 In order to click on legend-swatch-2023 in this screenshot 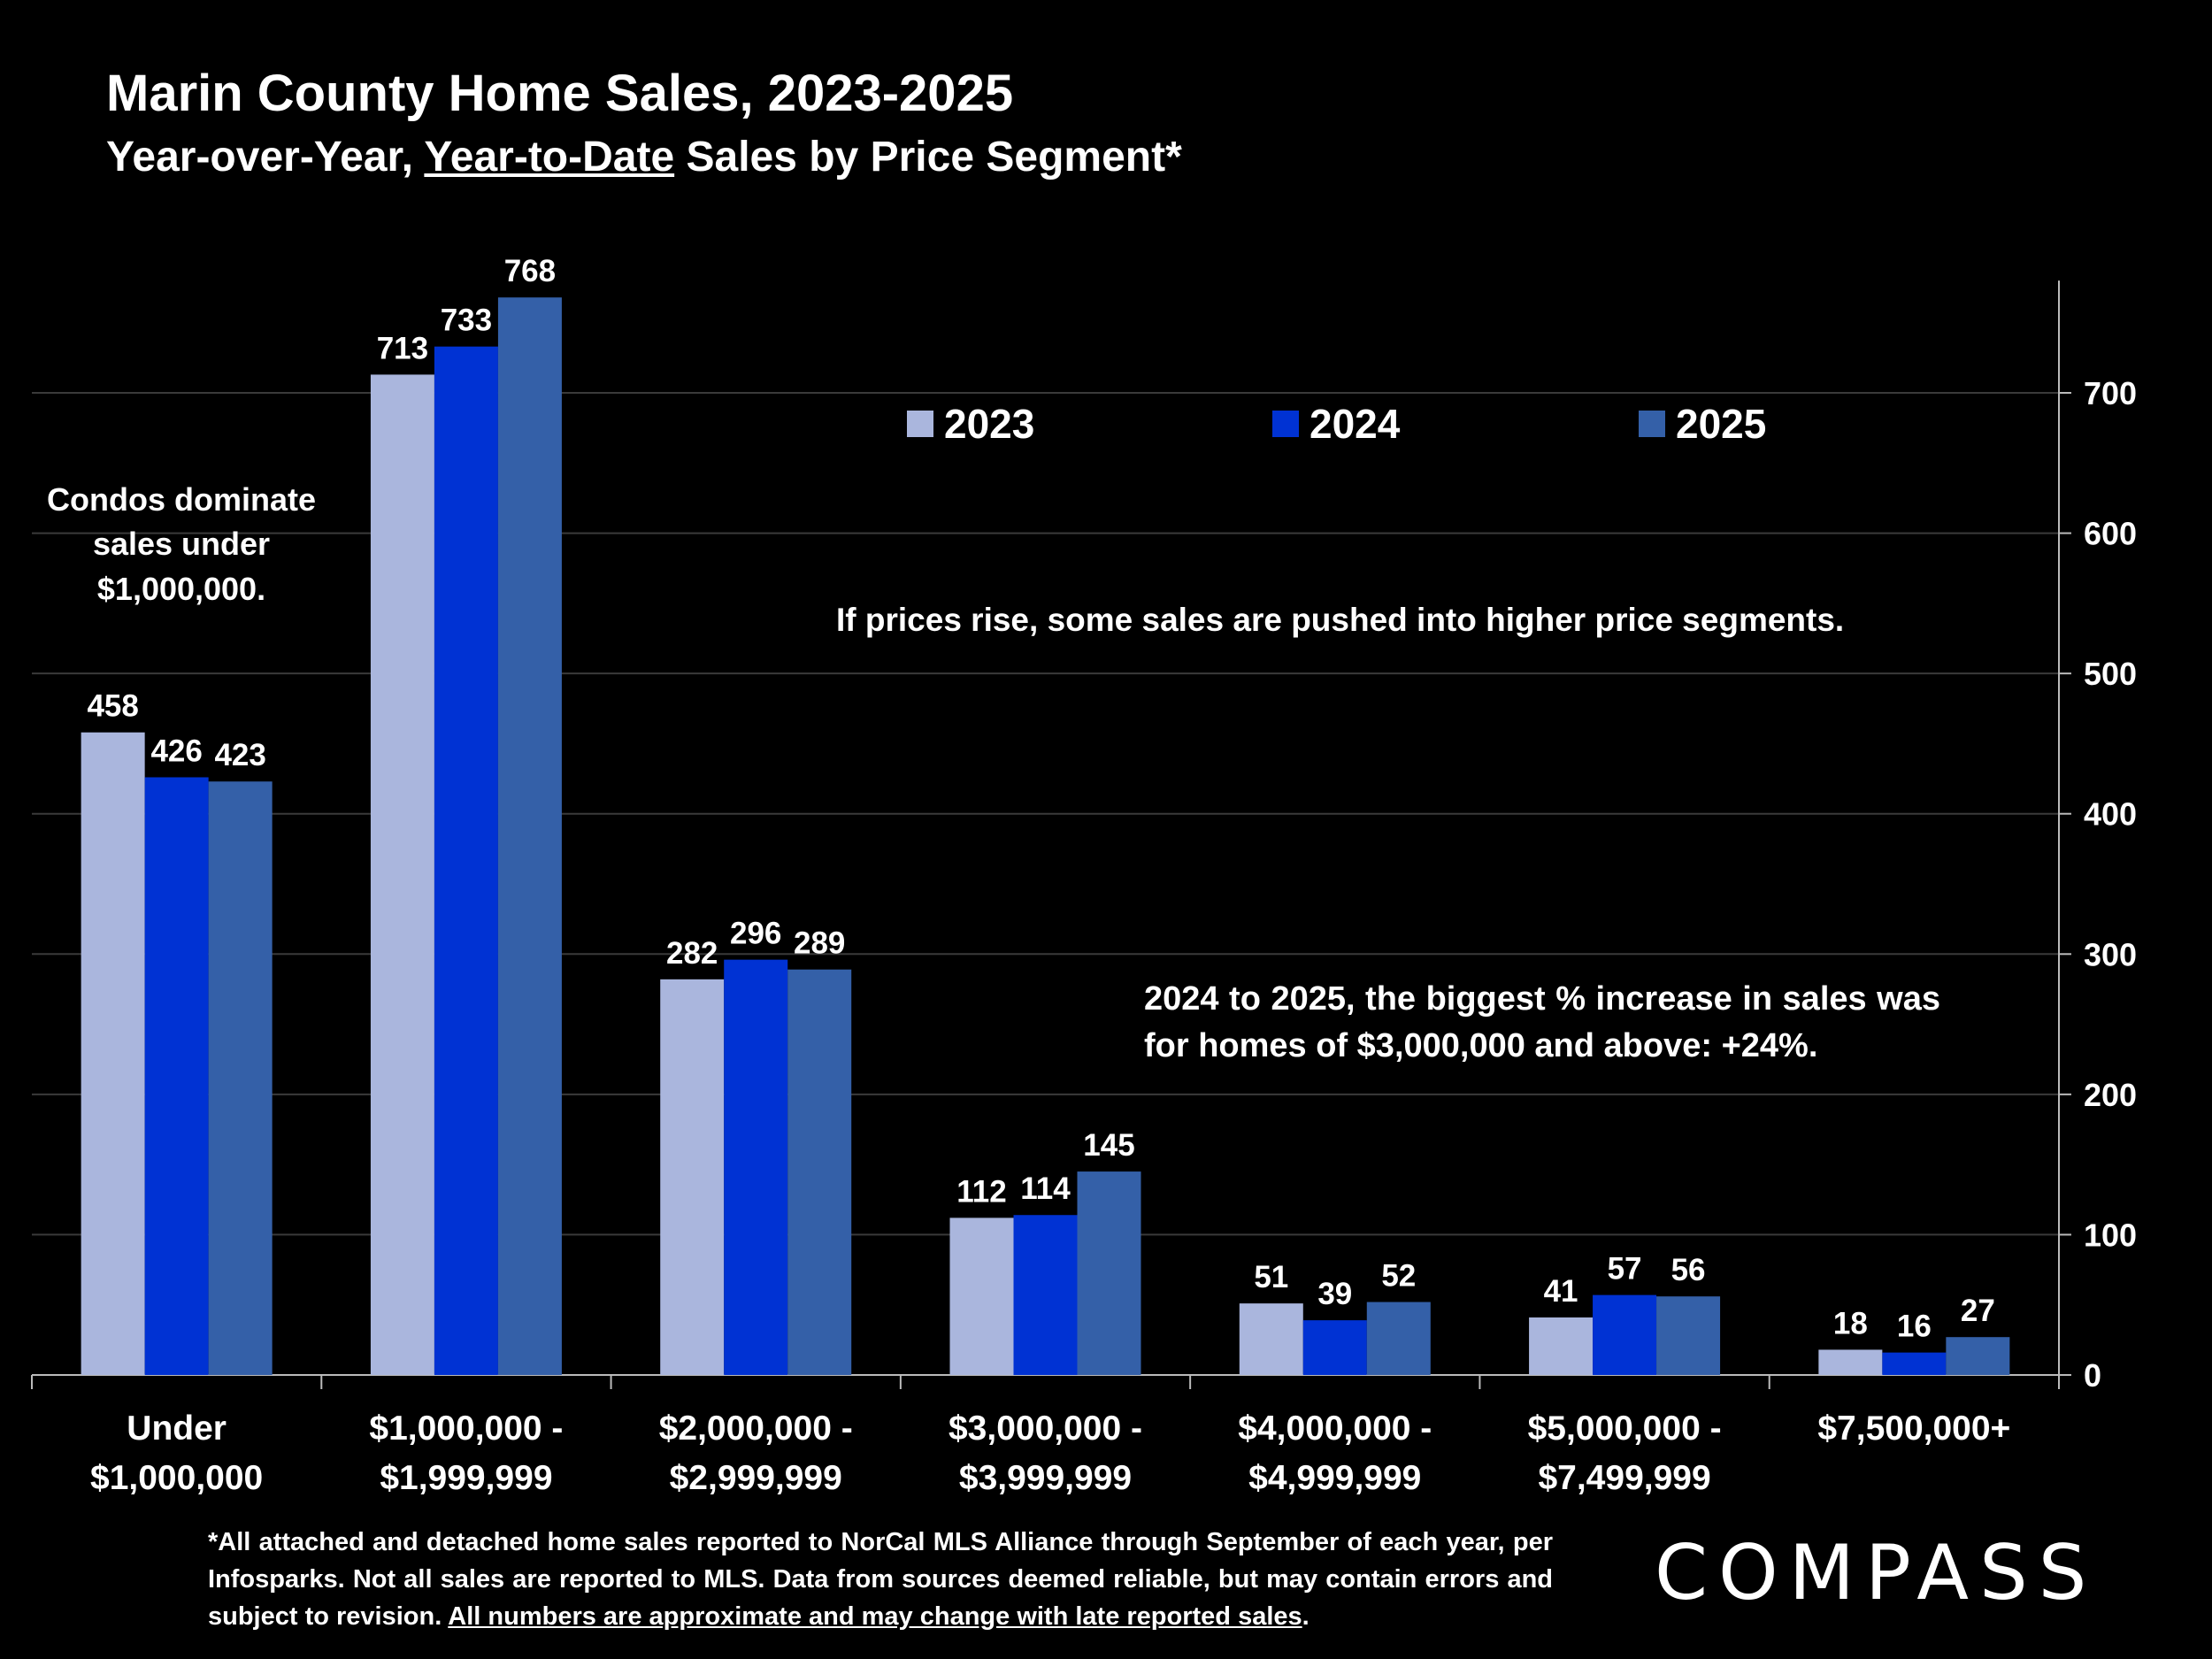, I will do `click(920, 424)`.